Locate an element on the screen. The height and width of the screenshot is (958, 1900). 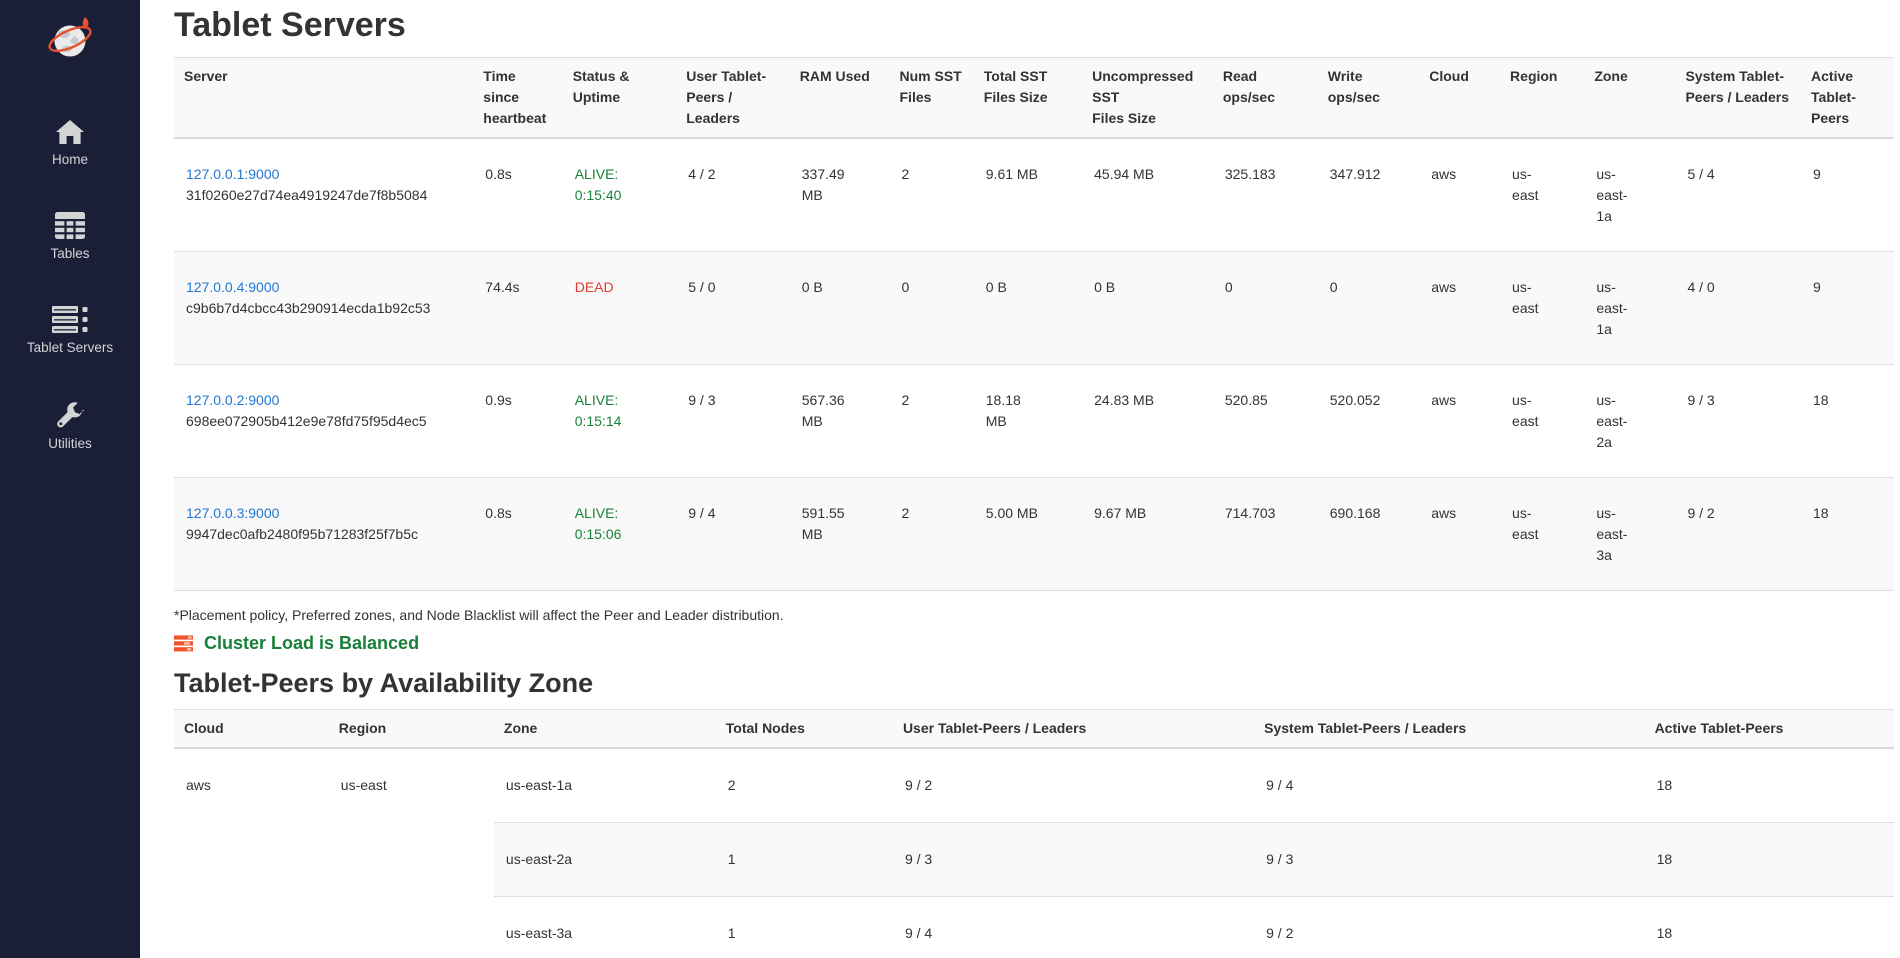
sst-size-cell: 18.18 MB is located at coordinates (1028, 421).